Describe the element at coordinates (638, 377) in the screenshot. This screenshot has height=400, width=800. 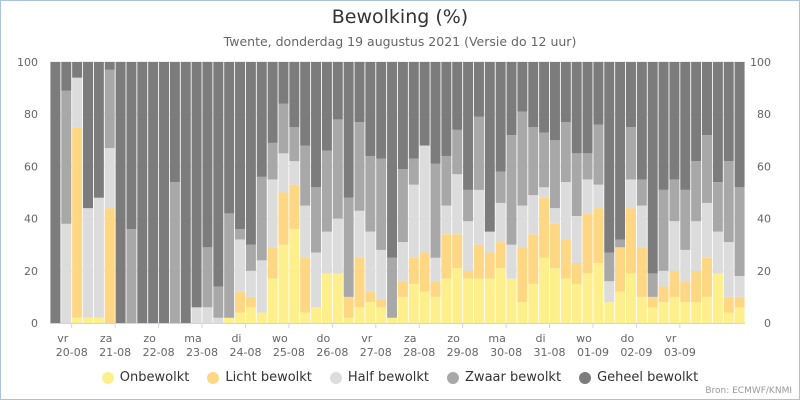
I see `legend-item-geheel-bewolkt: Geheel bewolkt` at that location.